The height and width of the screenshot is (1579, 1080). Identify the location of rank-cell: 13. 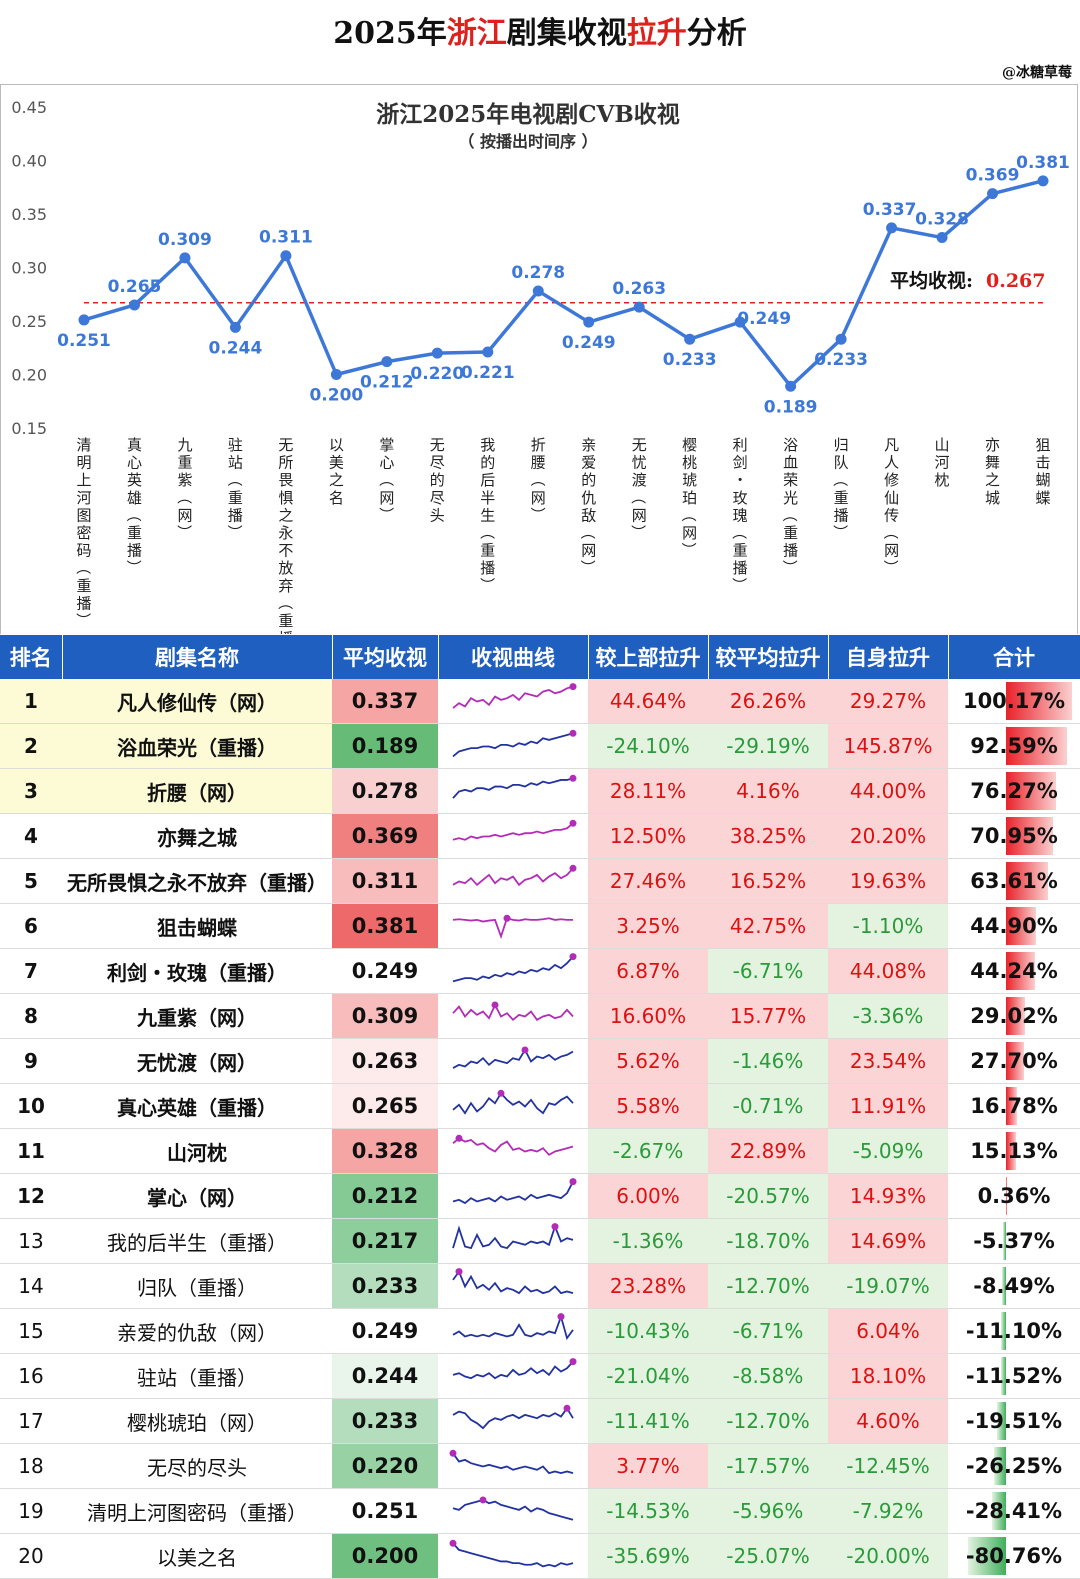
(31, 1241).